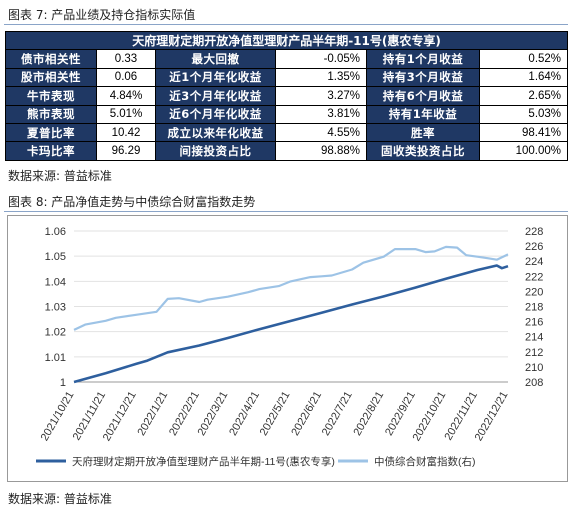 This screenshot has height=513, width=572. I want to click on metric-value: 1.64%, so click(523, 77).